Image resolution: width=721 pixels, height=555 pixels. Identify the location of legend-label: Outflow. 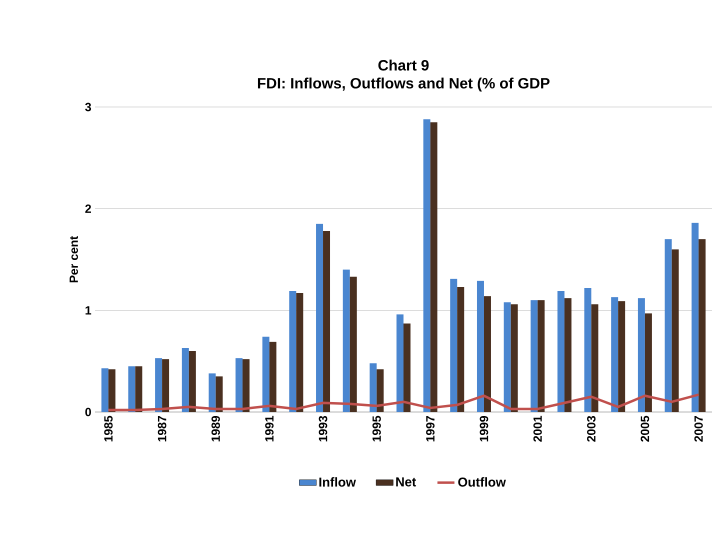
(482, 482).